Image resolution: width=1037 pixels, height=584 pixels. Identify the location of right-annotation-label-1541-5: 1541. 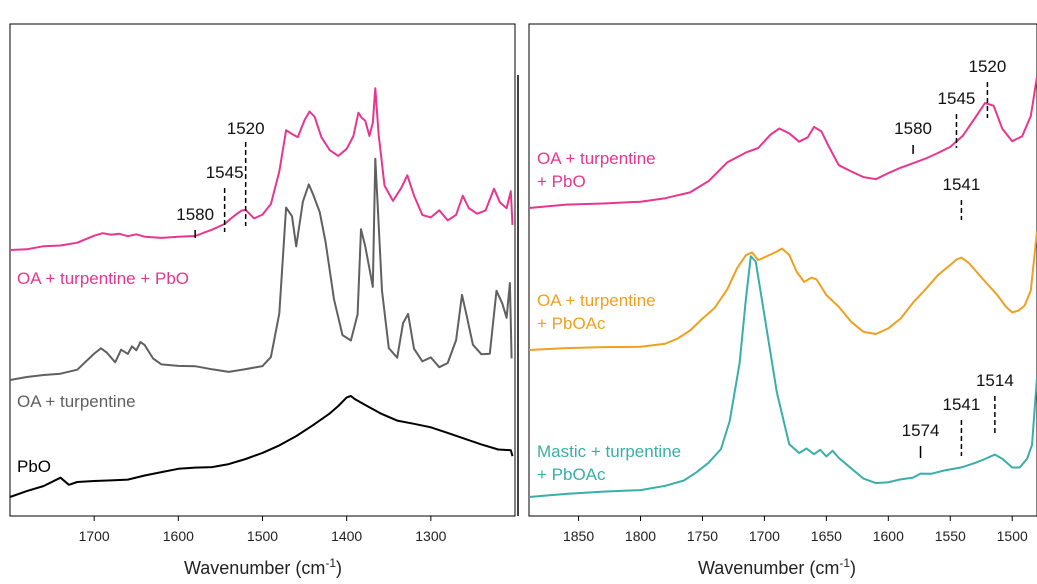
(962, 404).